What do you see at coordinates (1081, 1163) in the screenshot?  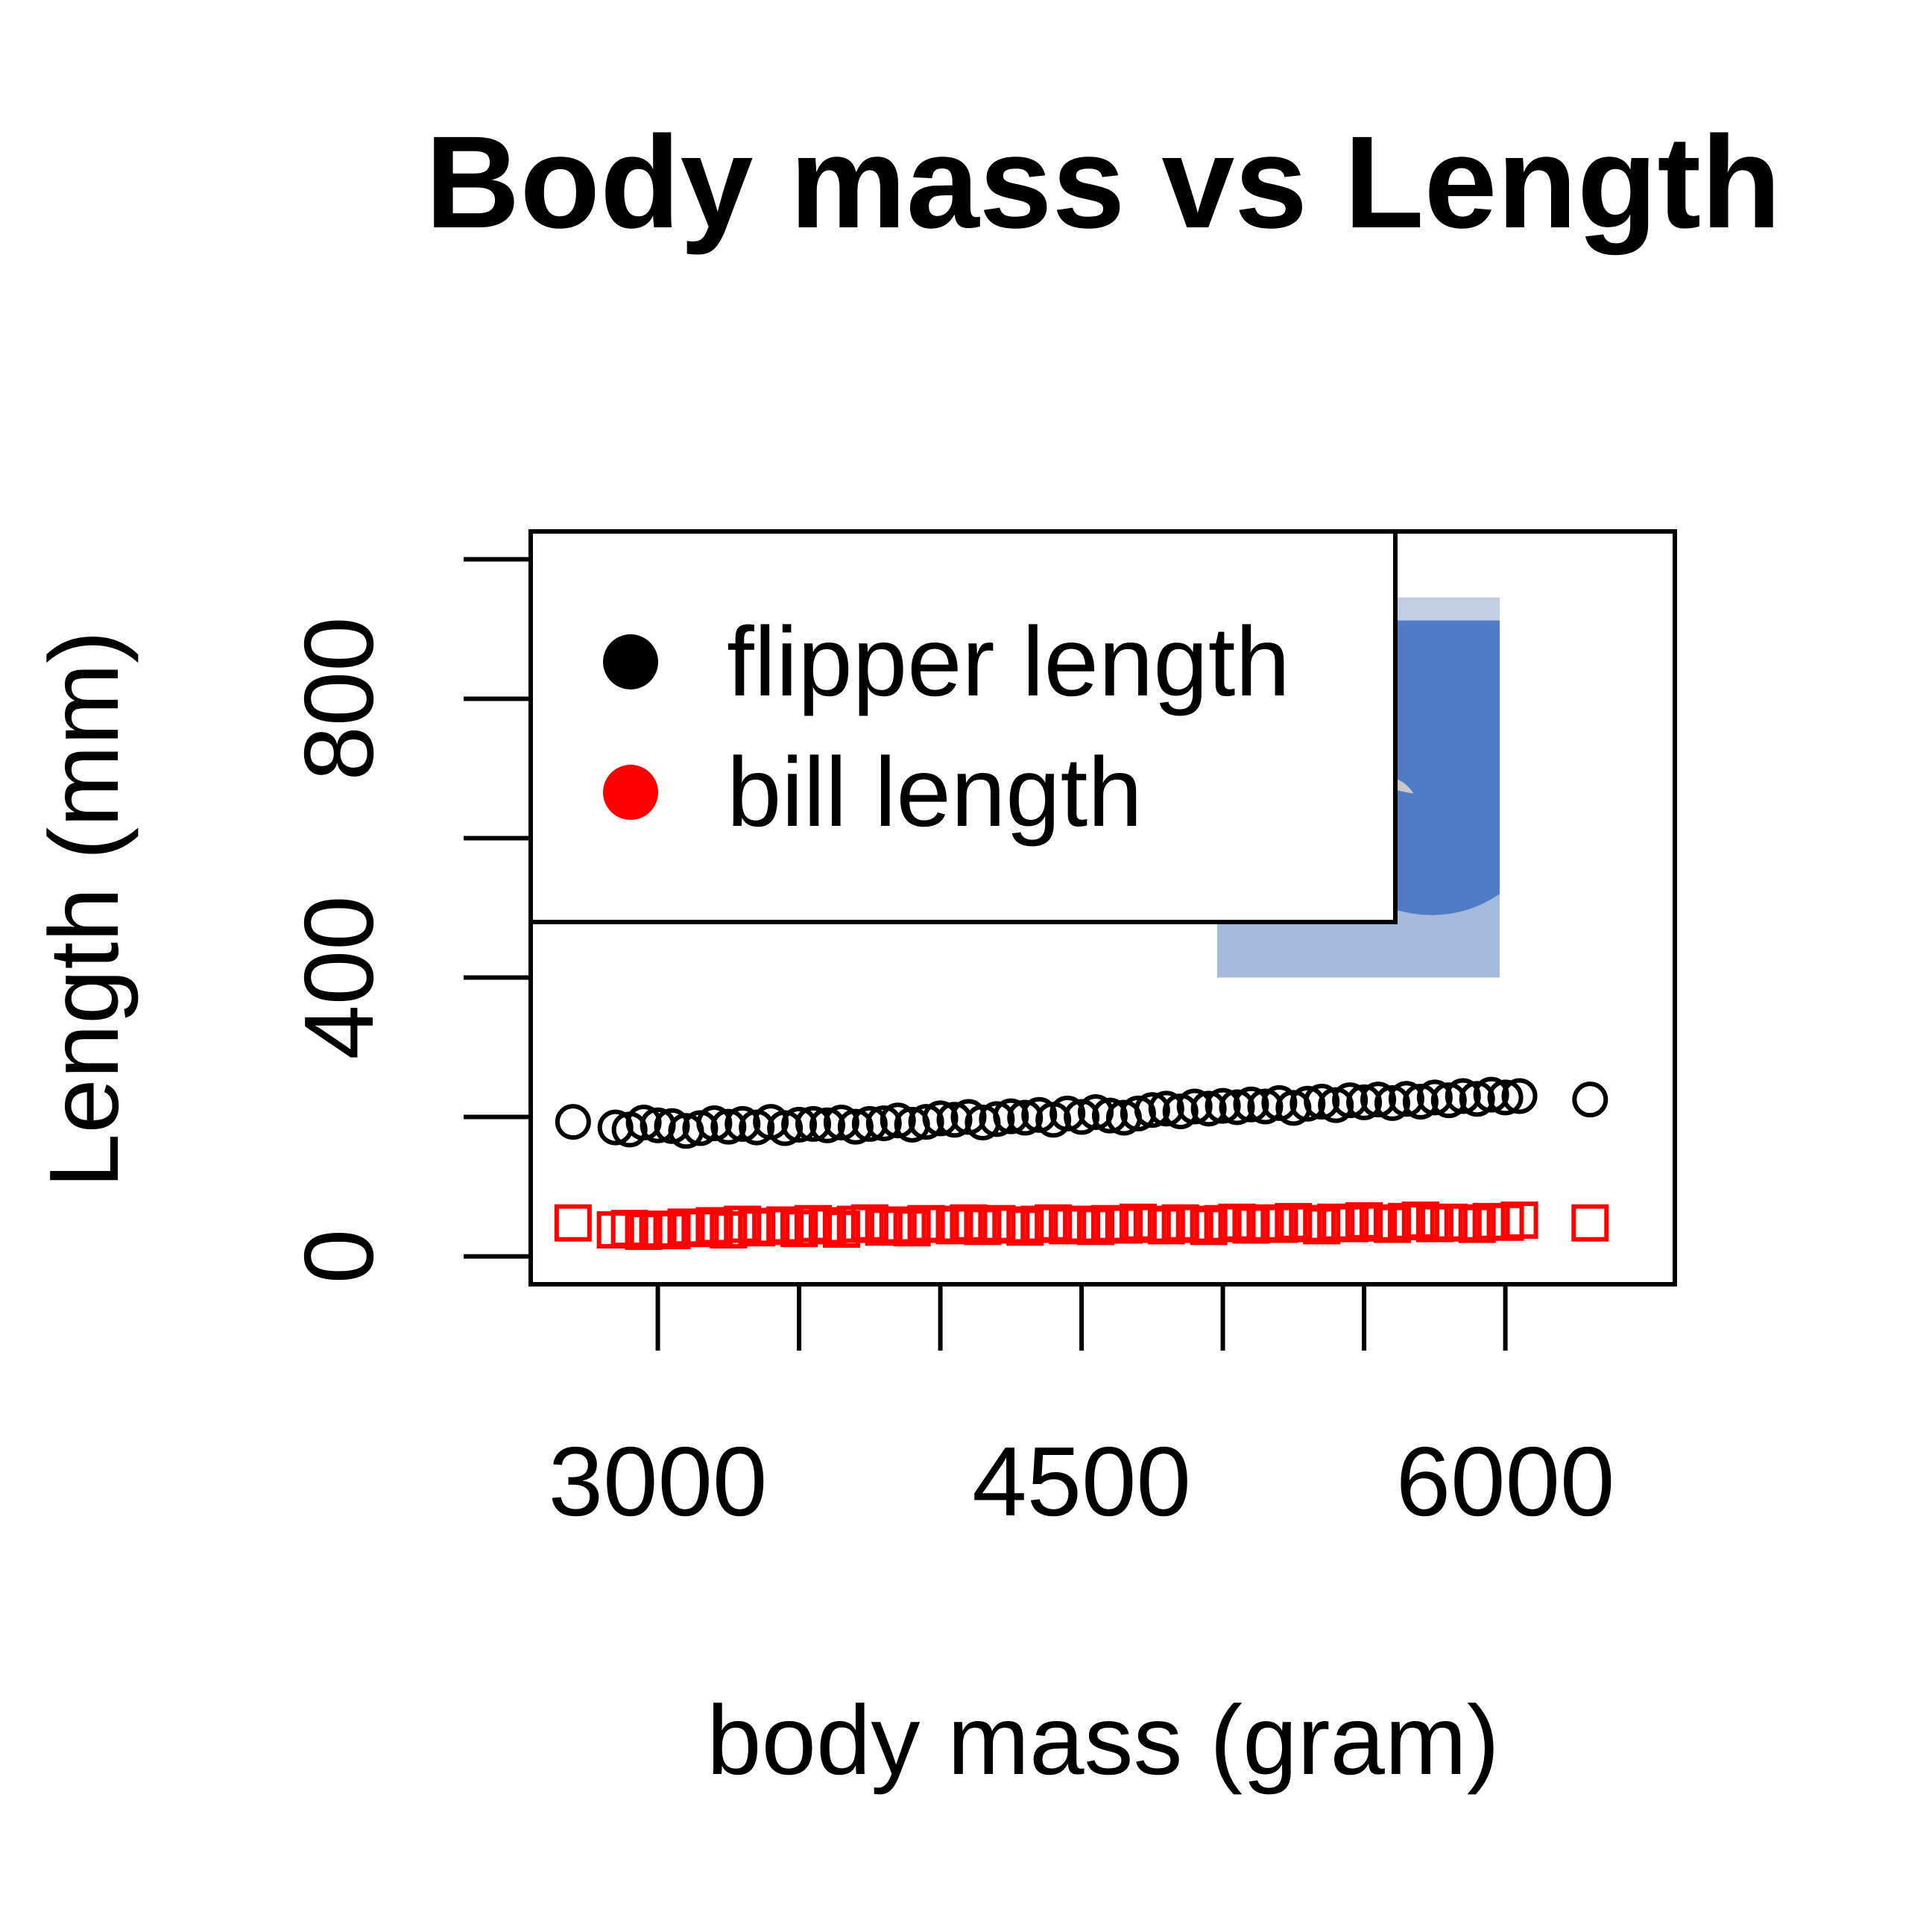 I see `series-layer` at bounding box center [1081, 1163].